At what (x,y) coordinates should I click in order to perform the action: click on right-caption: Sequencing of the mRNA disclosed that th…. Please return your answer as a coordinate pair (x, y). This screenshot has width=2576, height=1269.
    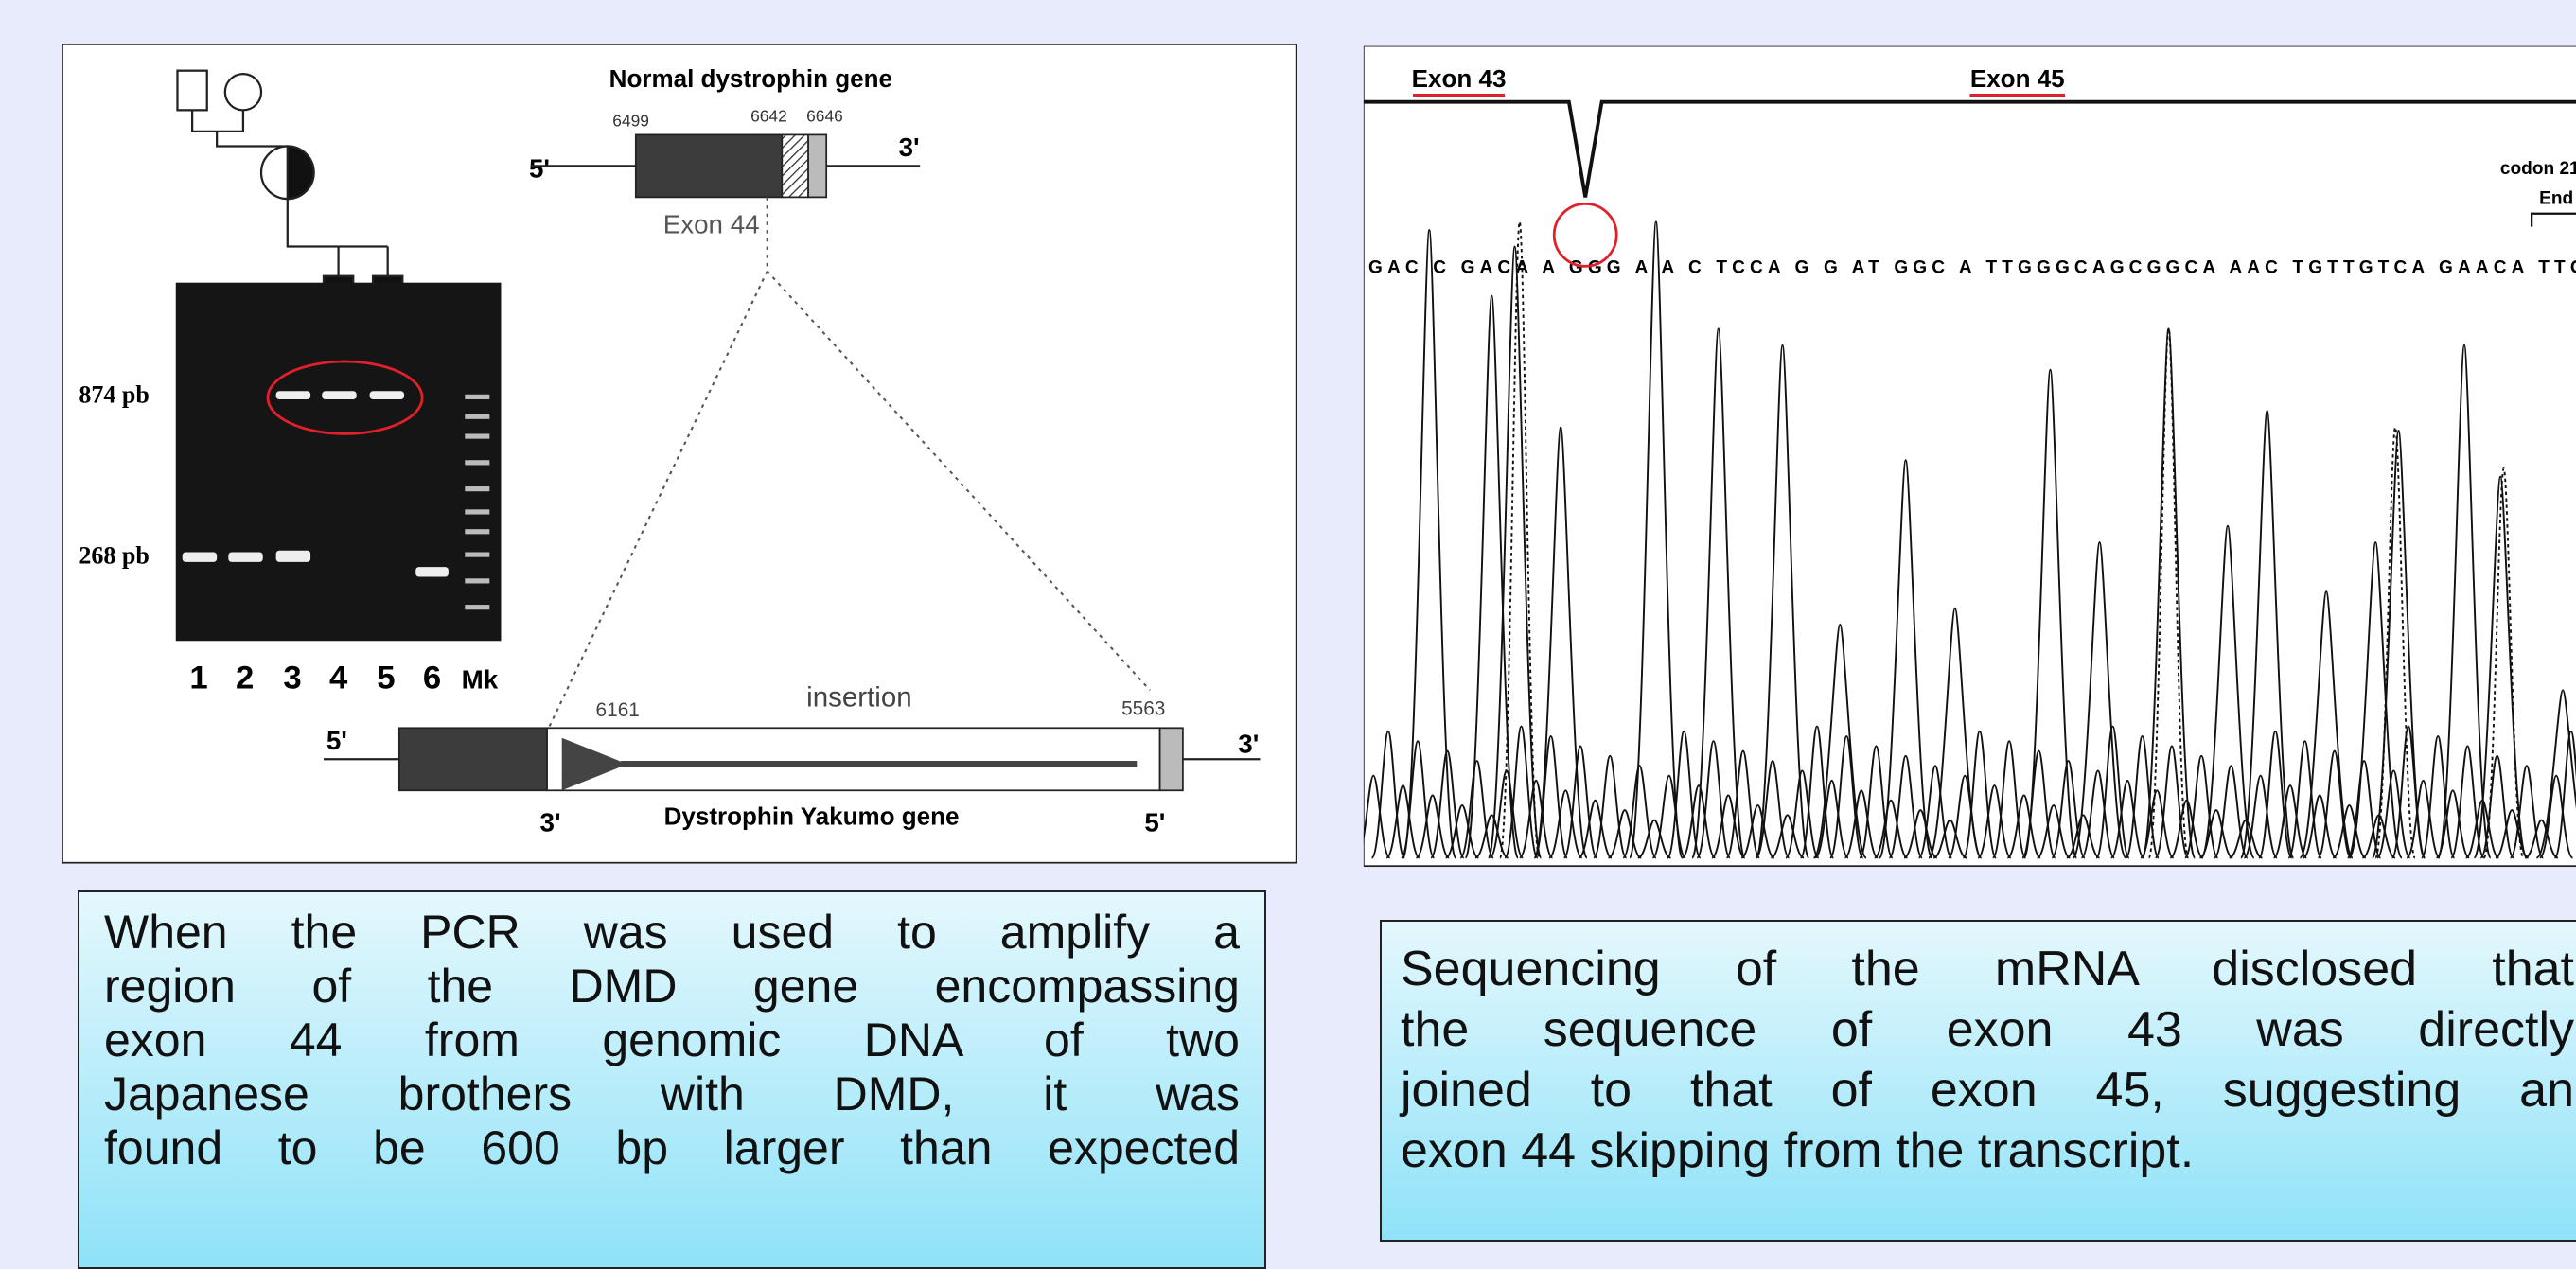
    Looking at the image, I should click on (1978, 1081).